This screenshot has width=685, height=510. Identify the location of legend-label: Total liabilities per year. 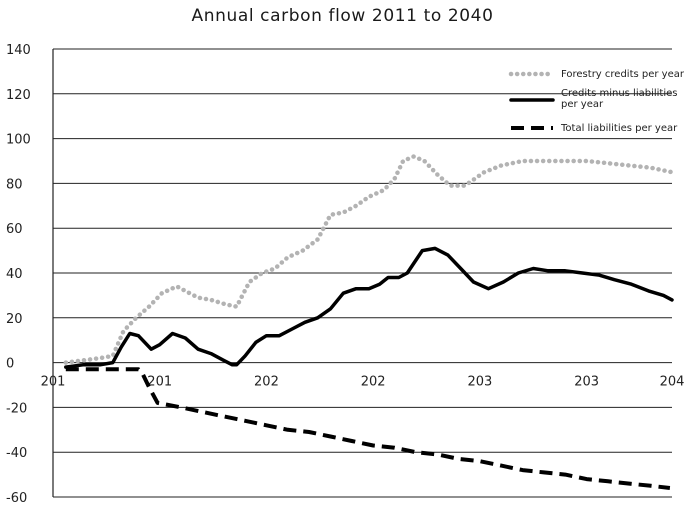
(619, 128).